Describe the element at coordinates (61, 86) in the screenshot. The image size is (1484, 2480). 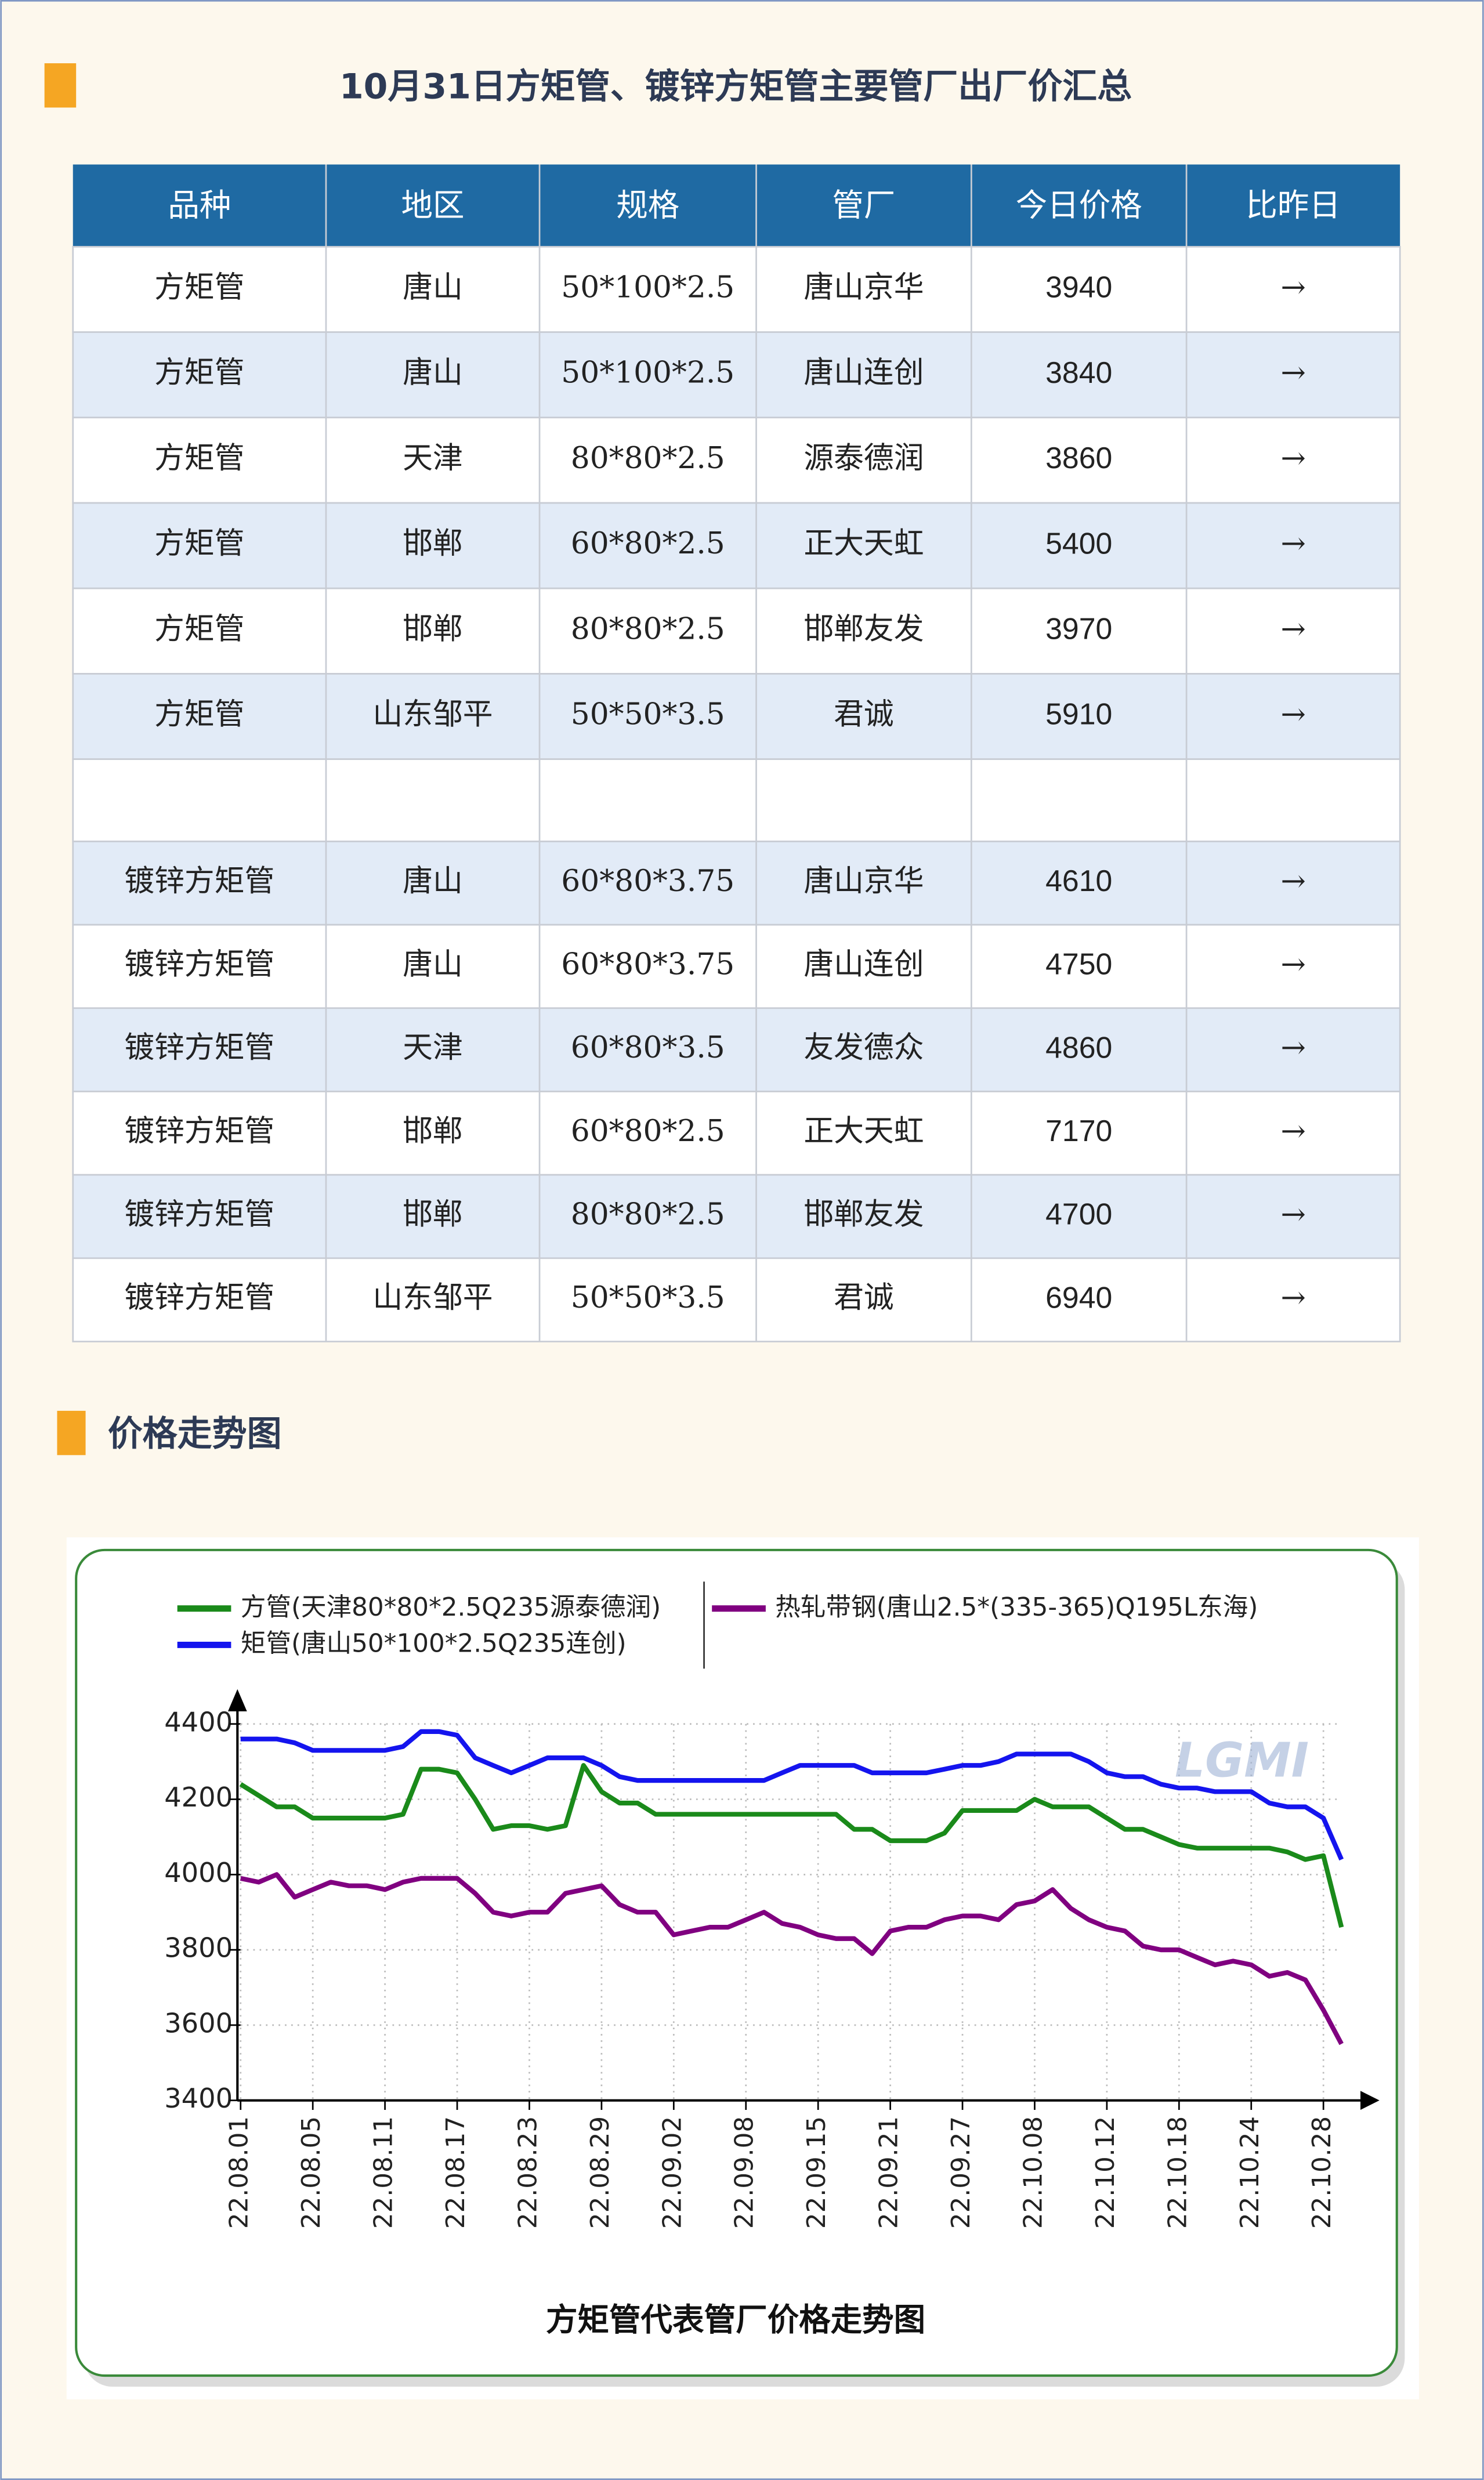
I see `title-marker` at that location.